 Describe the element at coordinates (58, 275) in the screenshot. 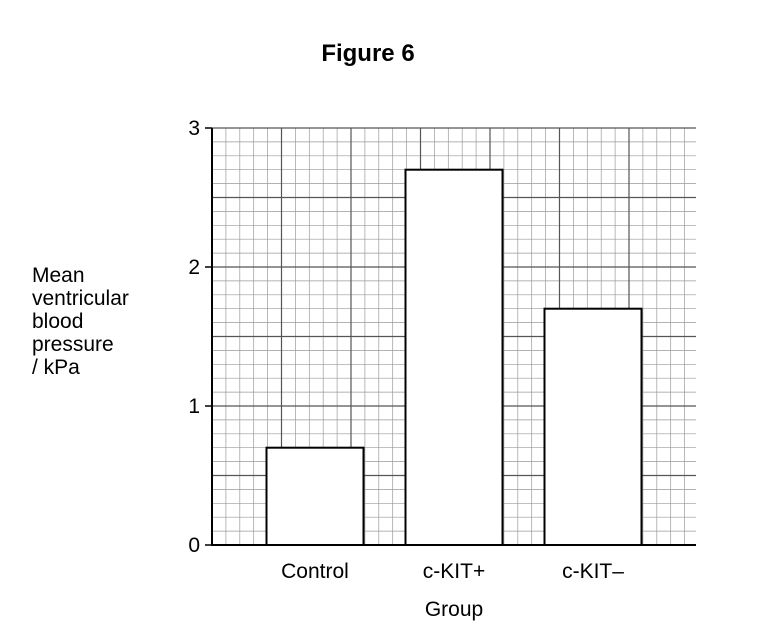

I see `y-axis-label-line: Mean` at that location.